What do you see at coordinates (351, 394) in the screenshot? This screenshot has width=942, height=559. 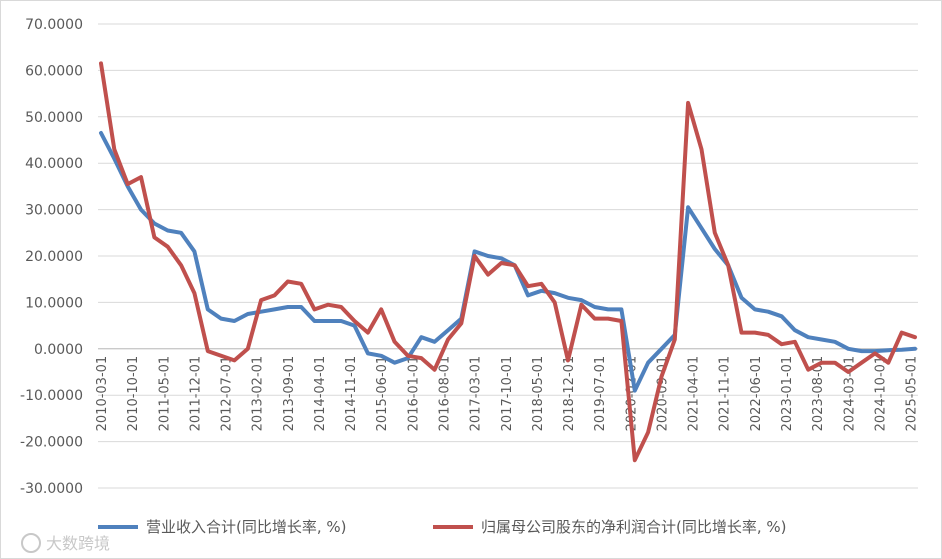 I see `x-tick-label: 2014-11-01` at bounding box center [351, 394].